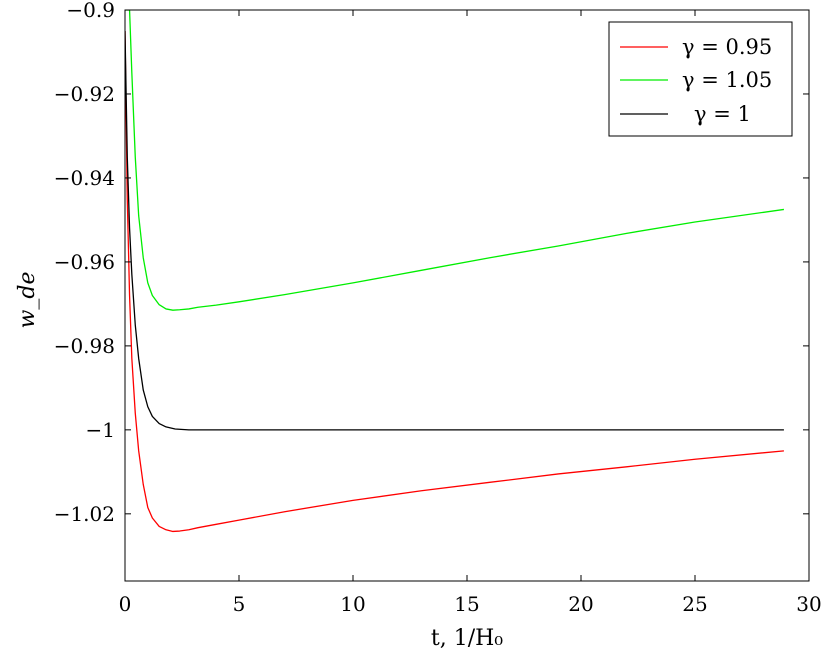  I want to click on legend-box, so click(700, 79).